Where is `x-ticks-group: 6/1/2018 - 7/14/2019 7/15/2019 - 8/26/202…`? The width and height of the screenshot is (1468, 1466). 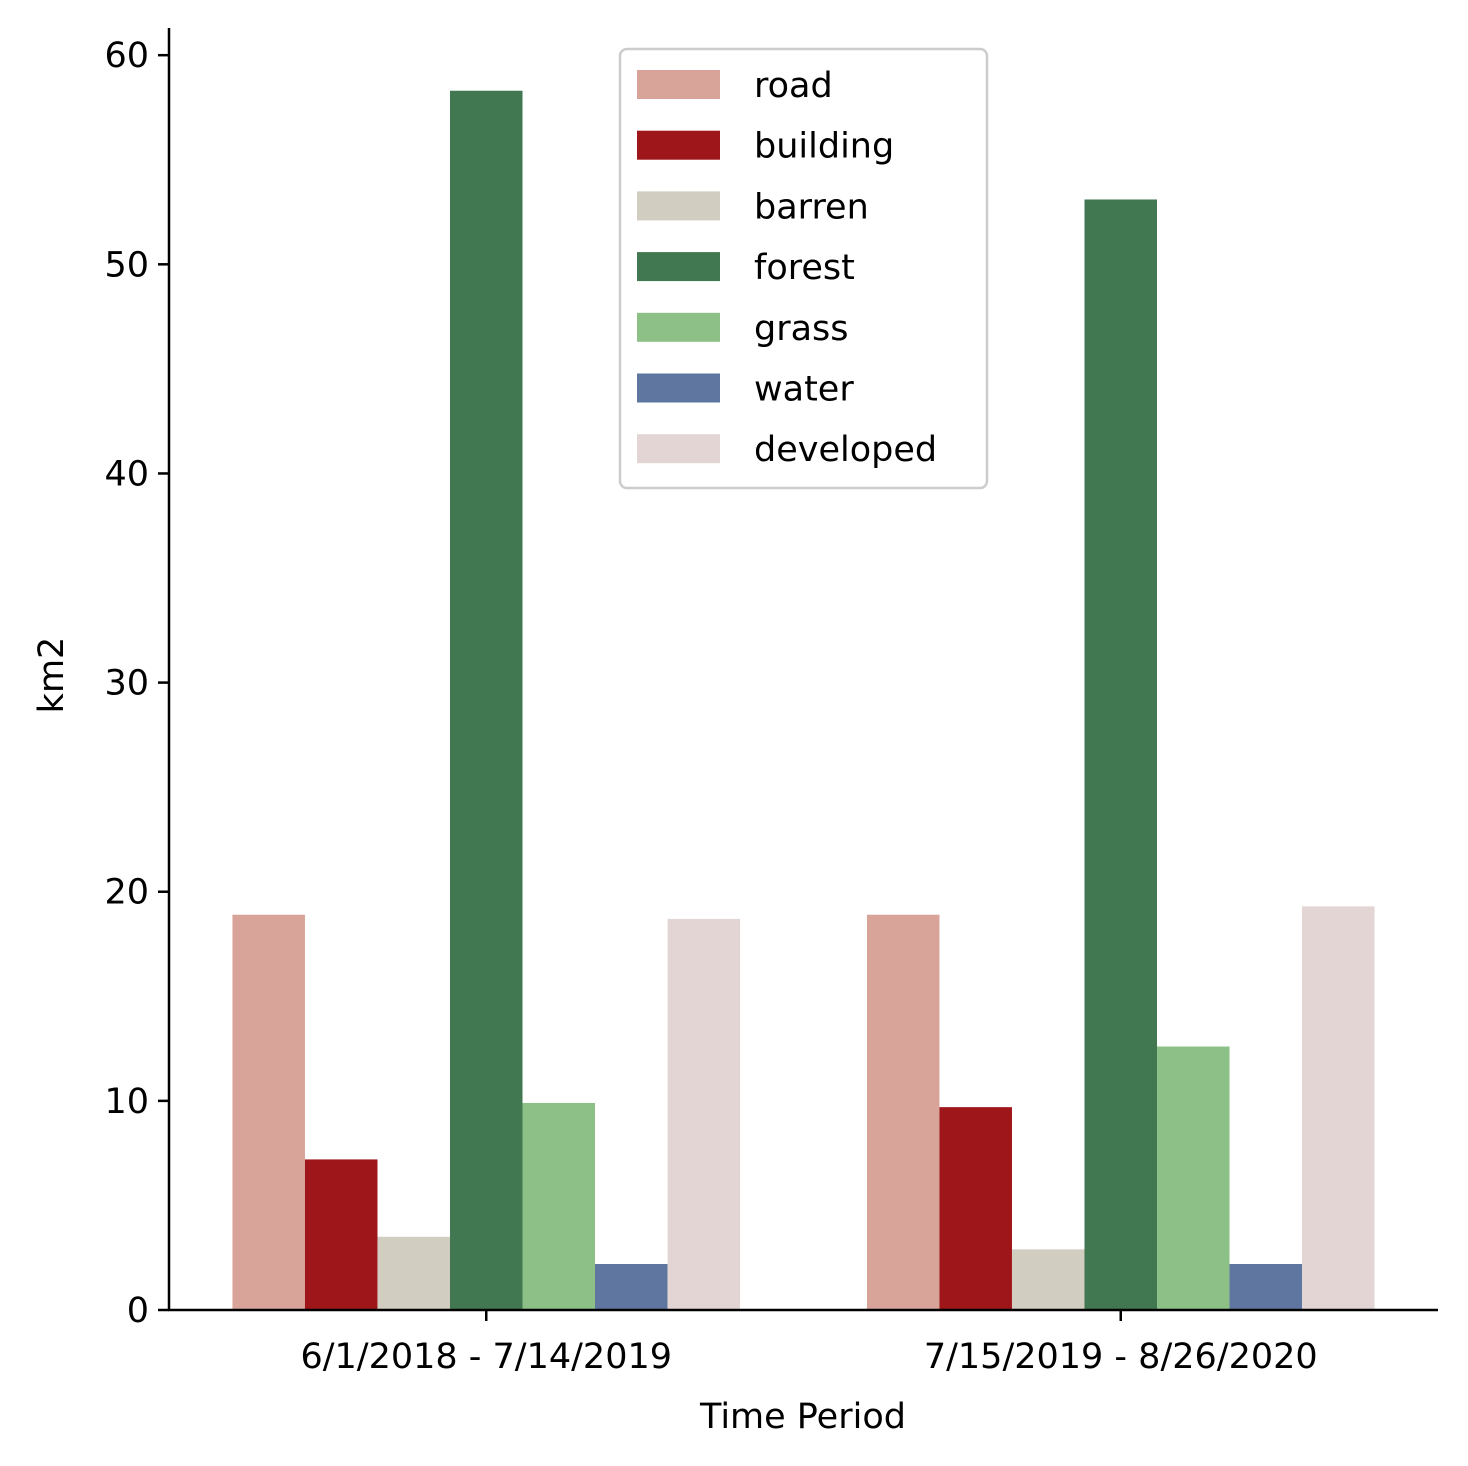
x-ticks-group: 6/1/2018 - 7/14/2019 7/15/2019 - 8/26/202… is located at coordinates (809, 1343).